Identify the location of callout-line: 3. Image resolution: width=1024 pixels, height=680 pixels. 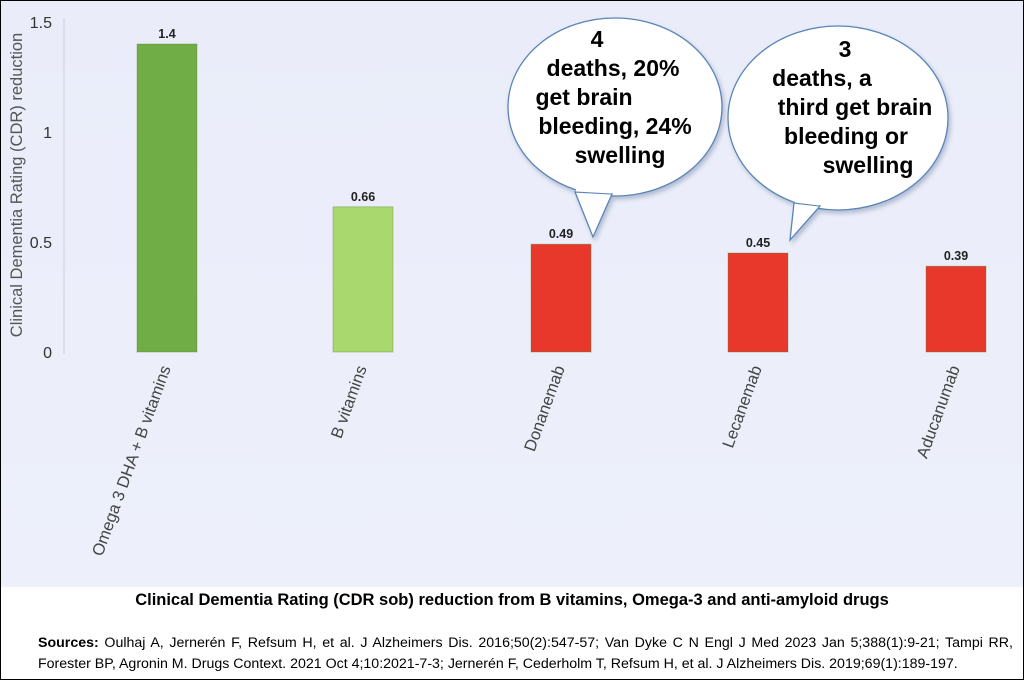
(845, 49).